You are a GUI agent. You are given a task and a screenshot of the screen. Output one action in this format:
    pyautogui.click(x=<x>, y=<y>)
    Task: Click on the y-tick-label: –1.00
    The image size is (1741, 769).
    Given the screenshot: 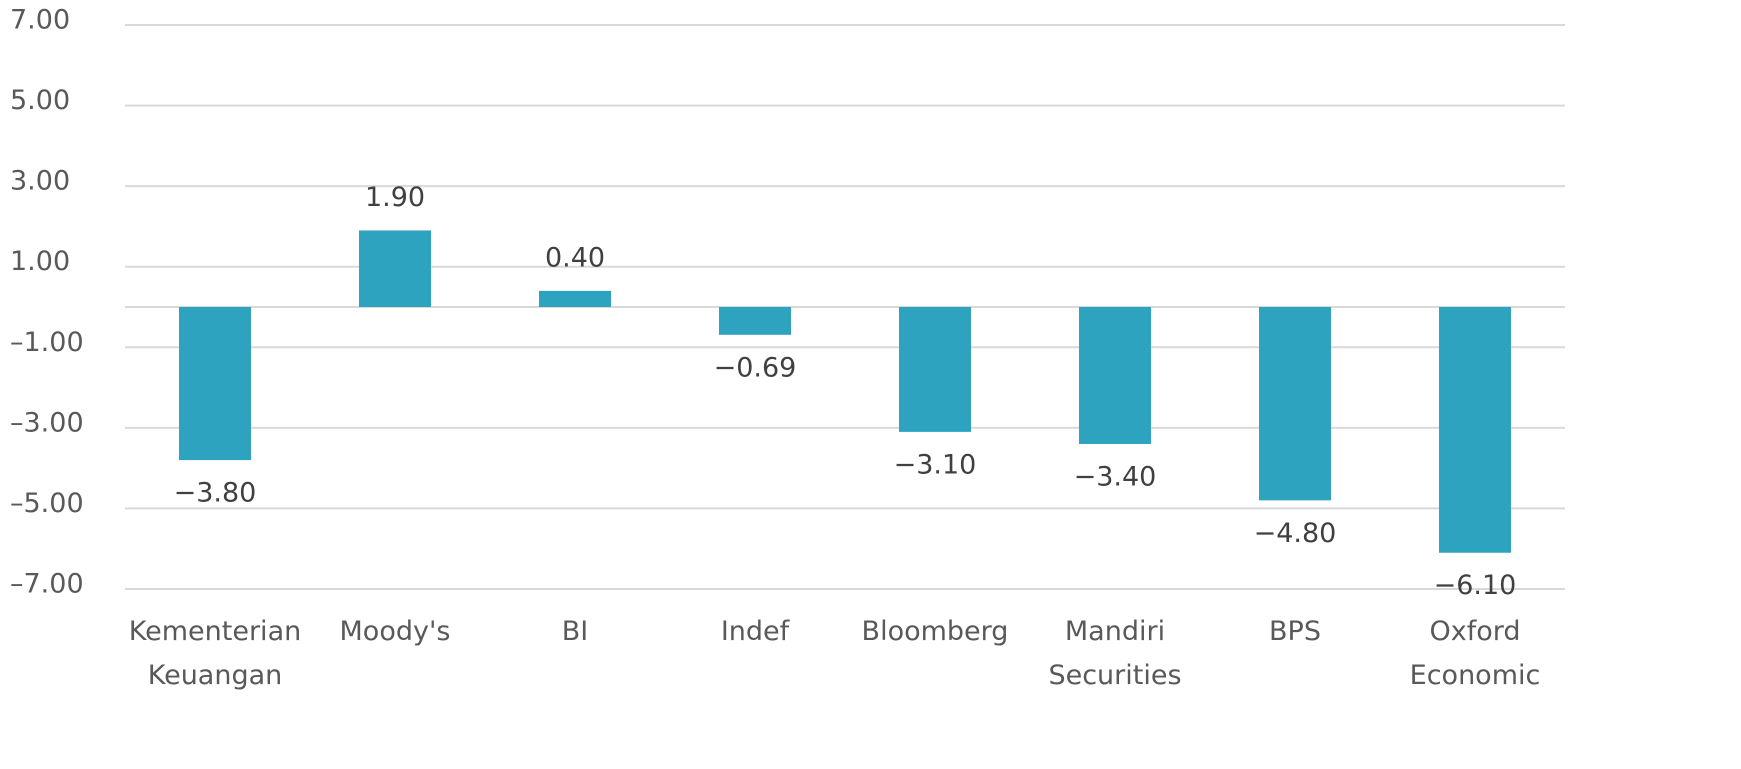 What is the action you would take?
    pyautogui.click(x=47, y=342)
    